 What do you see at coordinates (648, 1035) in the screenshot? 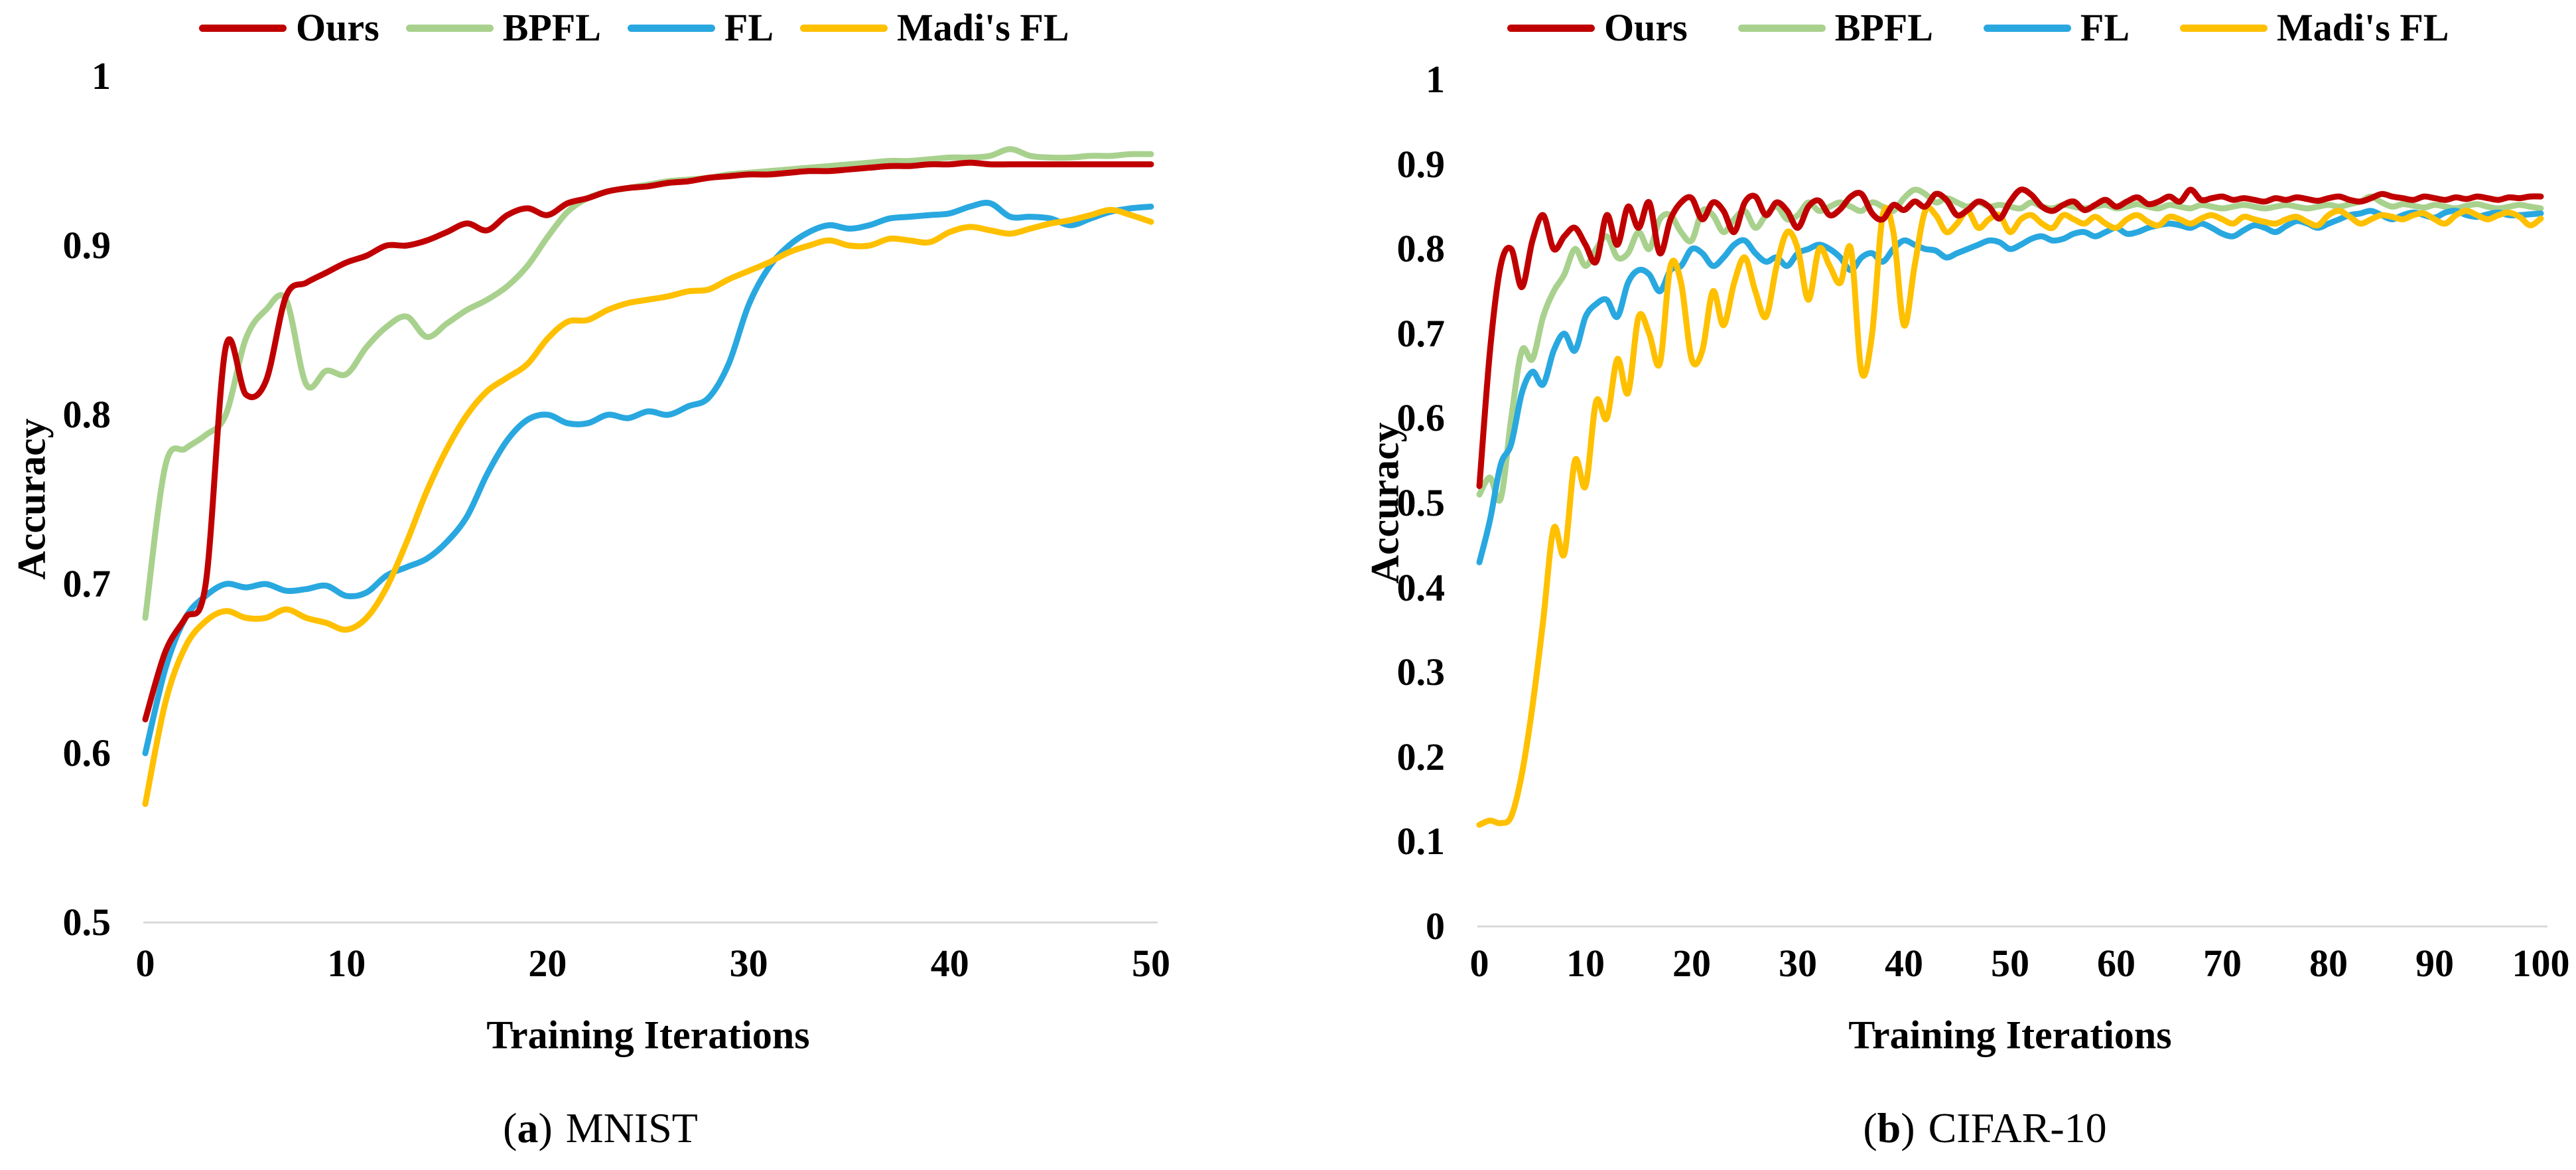
I see `x-axis-title-mnist: Training Iterations` at bounding box center [648, 1035].